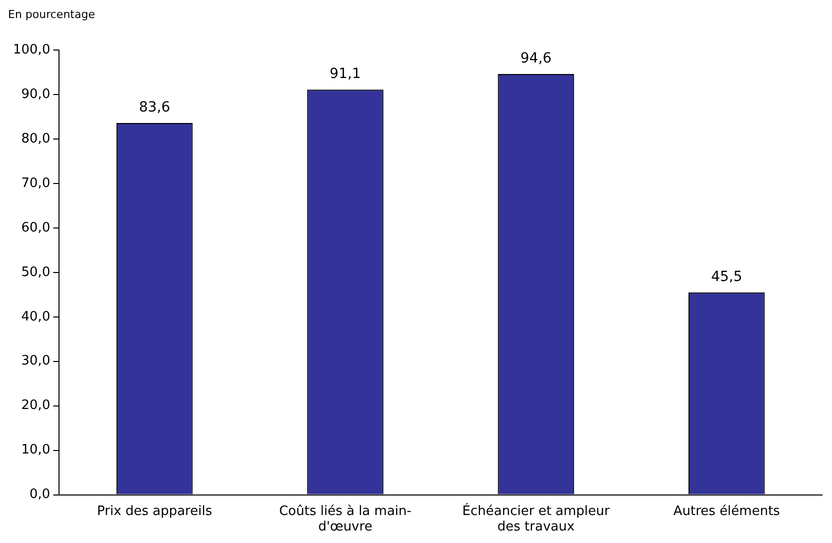 Image resolution: width=832 pixels, height=543 pixels. I want to click on y-tick-label: 70,0, so click(35, 183).